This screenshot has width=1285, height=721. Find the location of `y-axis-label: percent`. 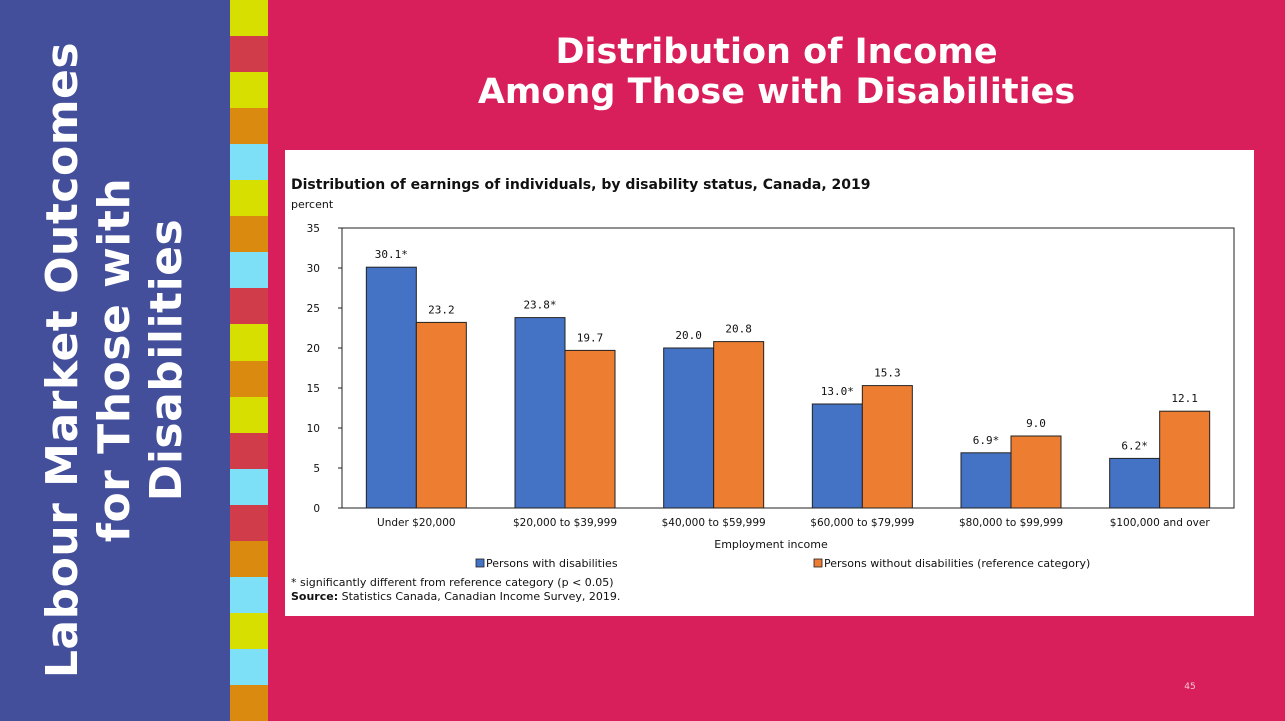

y-axis-label: percent is located at coordinates (312, 204).